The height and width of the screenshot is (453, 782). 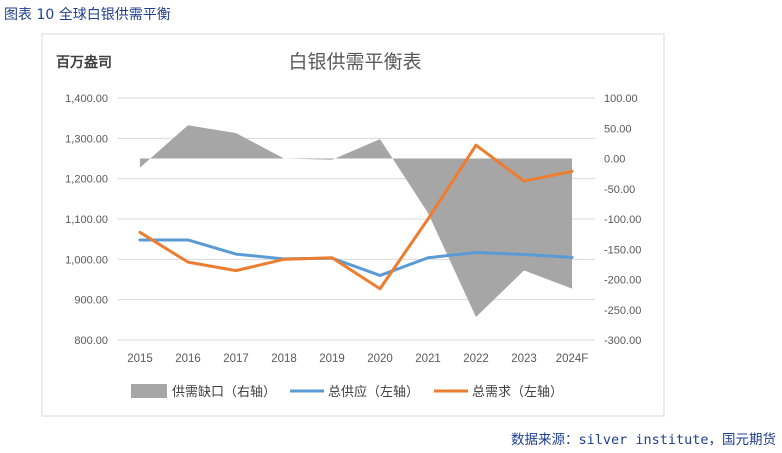 I want to click on right-tick-label: 100.00, so click(x=621, y=99).